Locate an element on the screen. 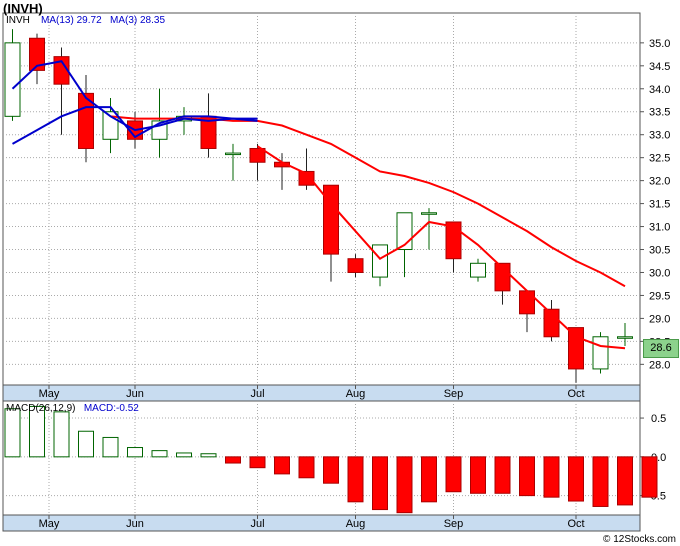 The width and height of the screenshot is (680, 546). last-price-tag: 28.6 is located at coordinates (661, 348).